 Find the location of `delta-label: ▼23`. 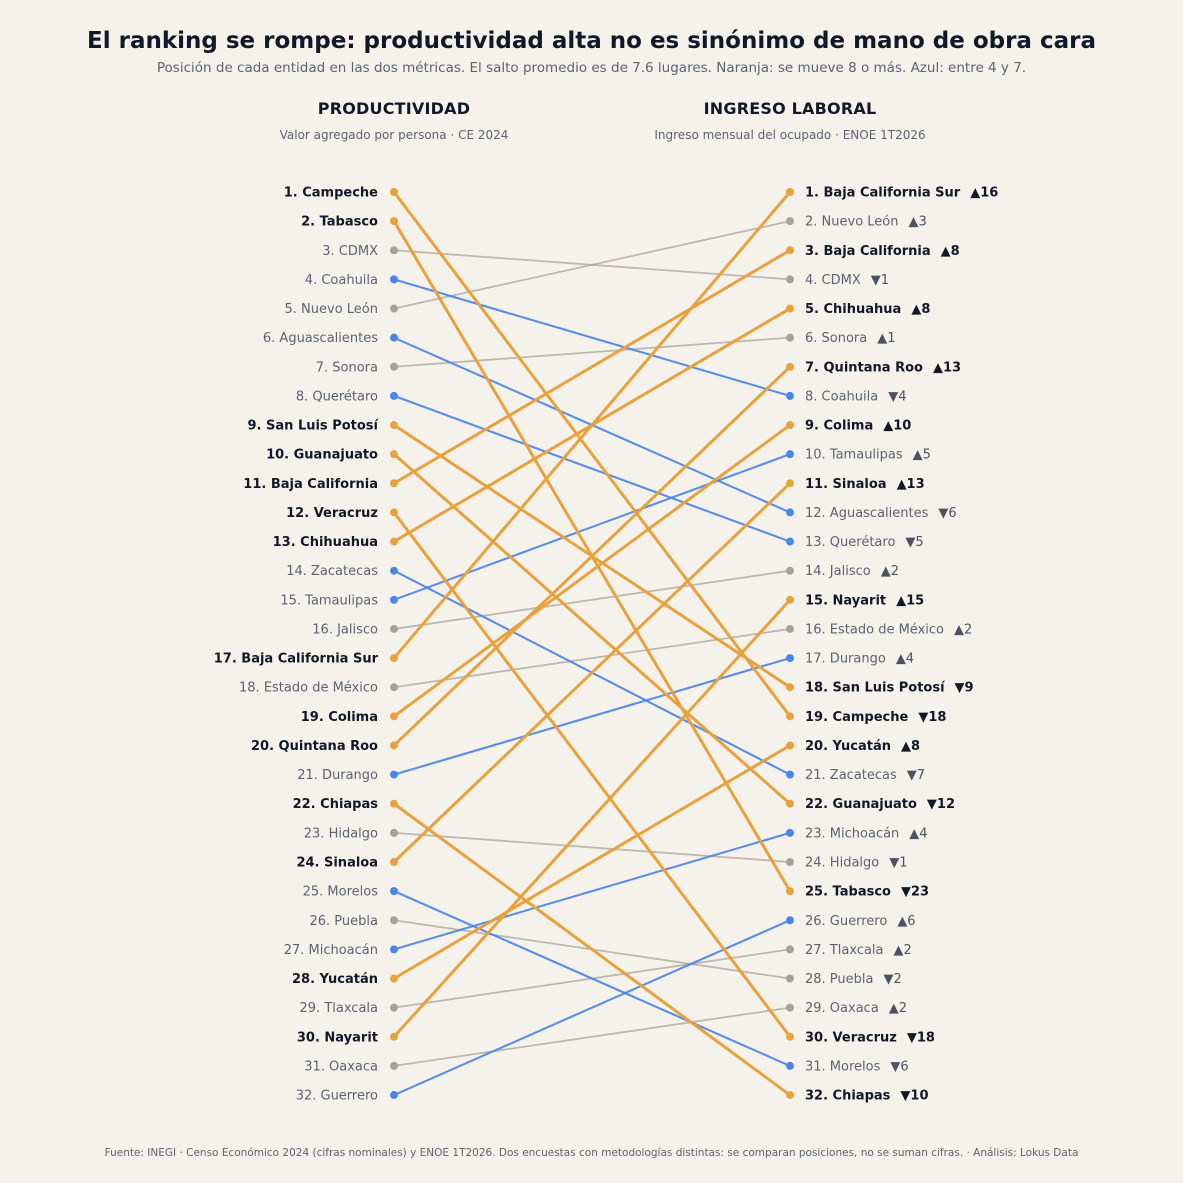

delta-label: ▼23 is located at coordinates (915, 892).